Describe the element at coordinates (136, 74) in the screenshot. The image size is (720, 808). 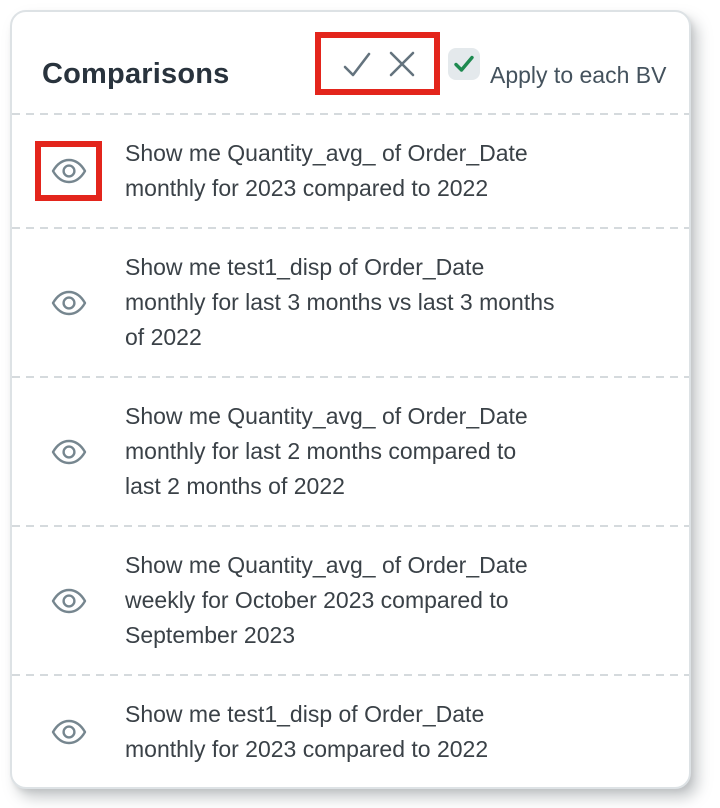
I see `panel-title: Comparisons` at that location.